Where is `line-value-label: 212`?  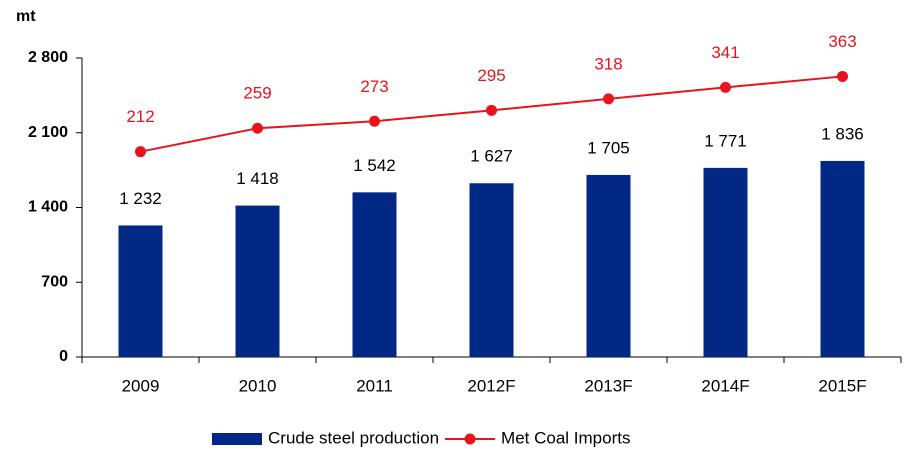
line-value-label: 212 is located at coordinates (140, 116).